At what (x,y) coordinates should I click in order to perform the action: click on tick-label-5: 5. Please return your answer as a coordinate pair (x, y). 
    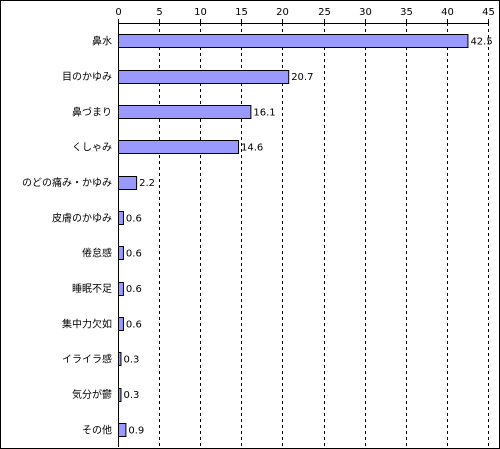
    Looking at the image, I should click on (159, 12).